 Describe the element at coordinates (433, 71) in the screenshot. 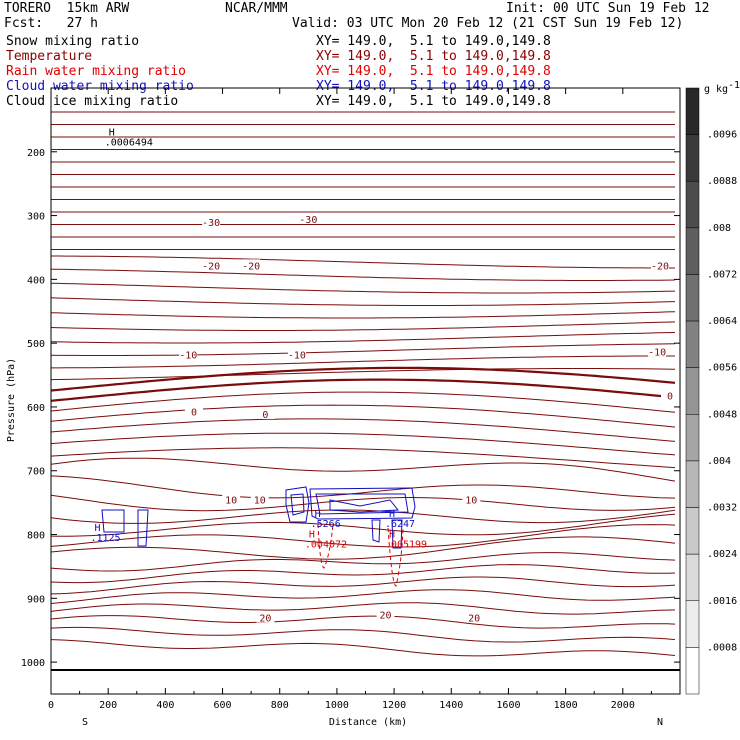

I see `field-rain-xy: XY= 149.0, 5.1 to 149.0,149.8` at that location.